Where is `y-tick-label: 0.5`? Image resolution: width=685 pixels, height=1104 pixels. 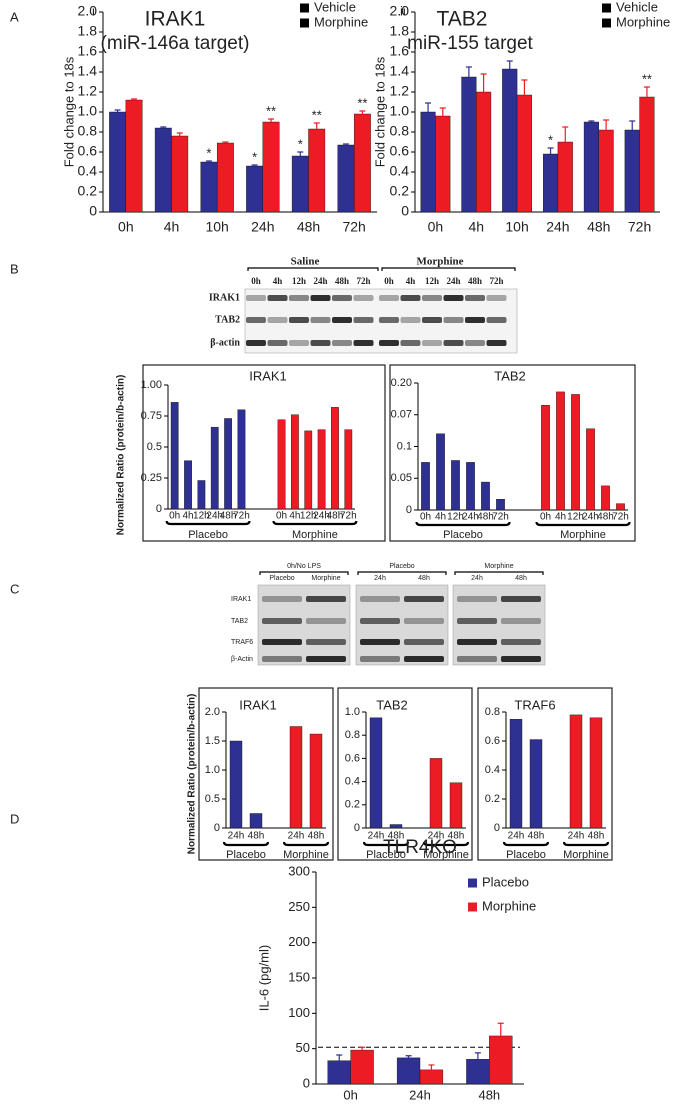 y-tick-label: 0.5 is located at coordinates (212, 799).